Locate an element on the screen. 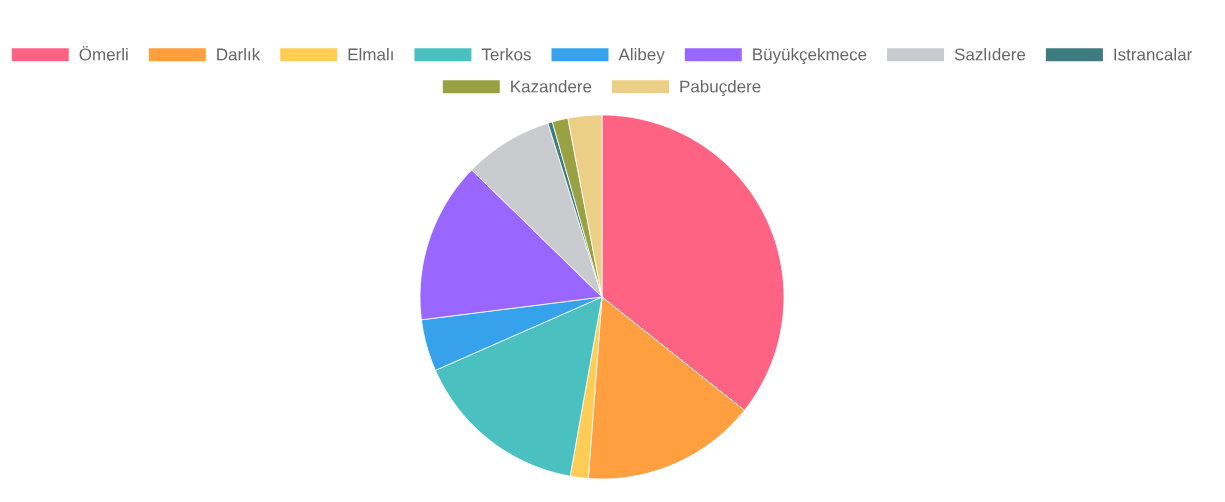 The width and height of the screenshot is (1225, 502). legend-label: Terkos is located at coordinates (506, 54).